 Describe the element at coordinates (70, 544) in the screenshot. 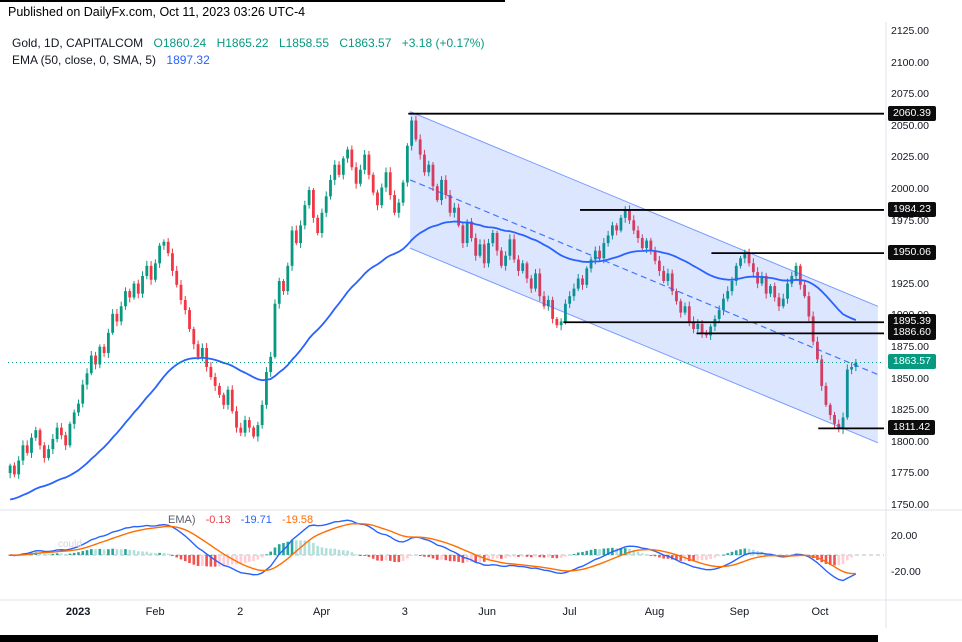

I see `faint-watermark-text: could` at that location.